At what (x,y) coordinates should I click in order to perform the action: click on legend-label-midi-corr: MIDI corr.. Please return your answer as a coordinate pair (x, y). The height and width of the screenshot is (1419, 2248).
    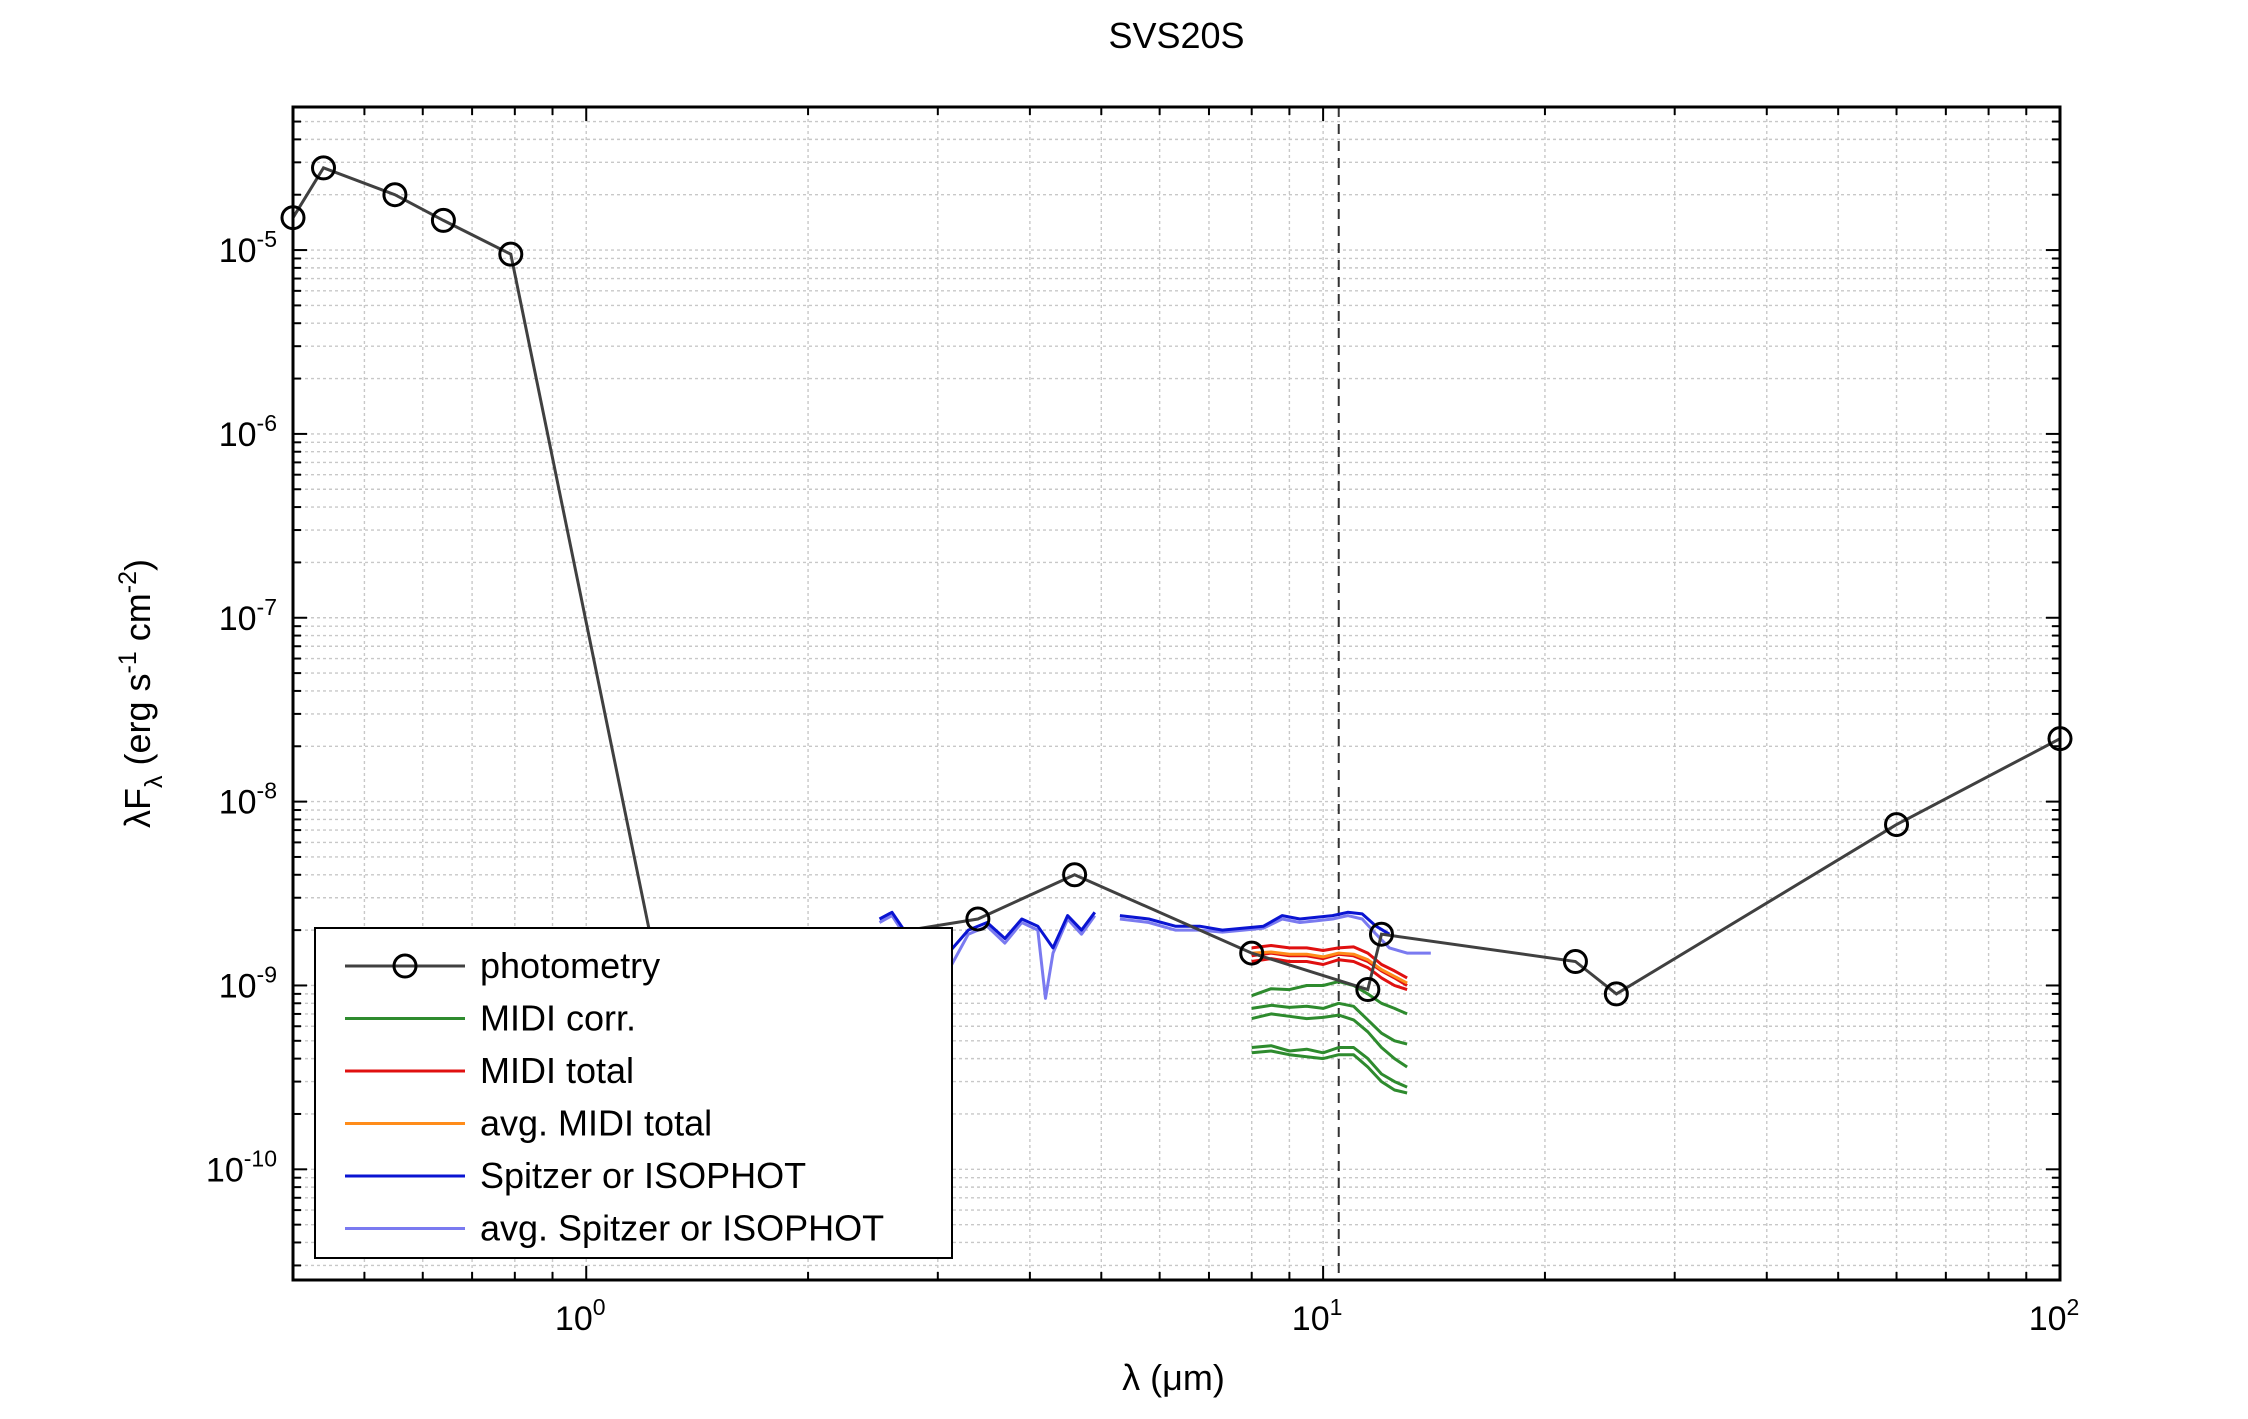
    Looking at the image, I should click on (558, 1018).